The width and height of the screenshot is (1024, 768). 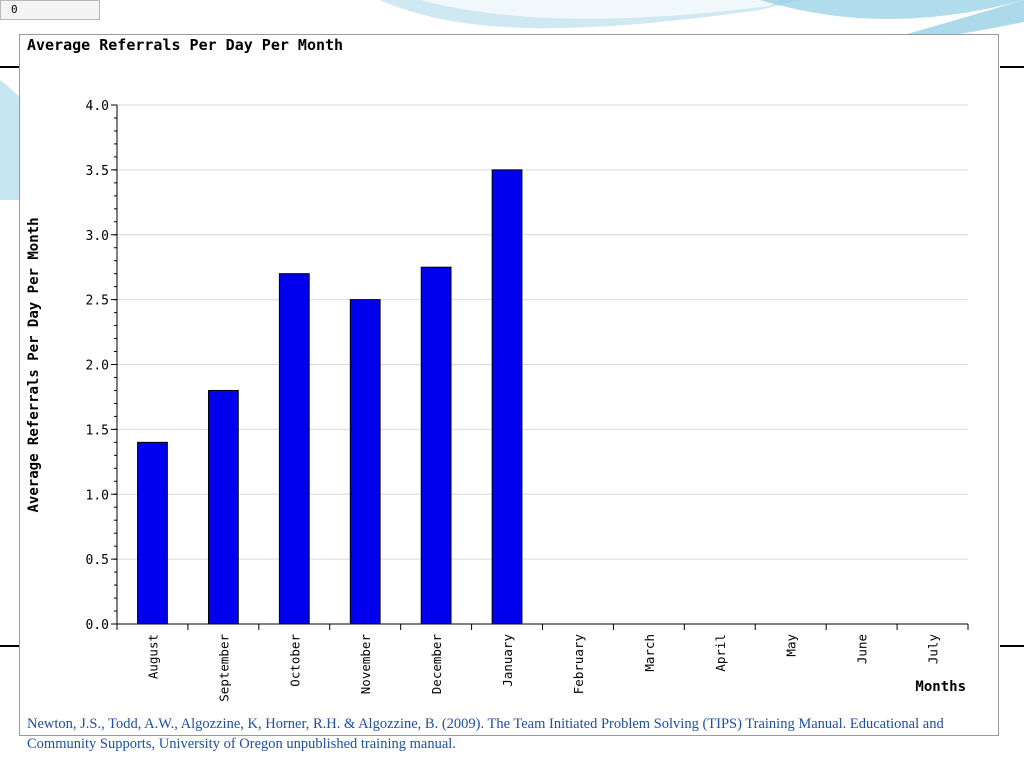 What do you see at coordinates (507, 660) in the screenshot?
I see `x-tick-label: January` at bounding box center [507, 660].